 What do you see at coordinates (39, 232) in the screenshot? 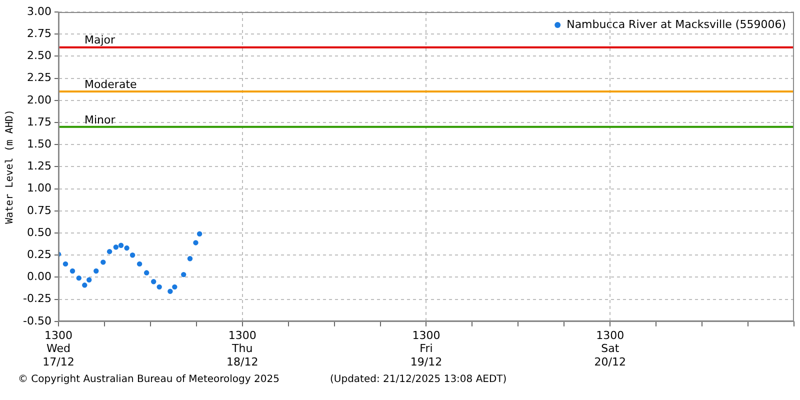
I see `y-tick-label: 0.50` at bounding box center [39, 232].